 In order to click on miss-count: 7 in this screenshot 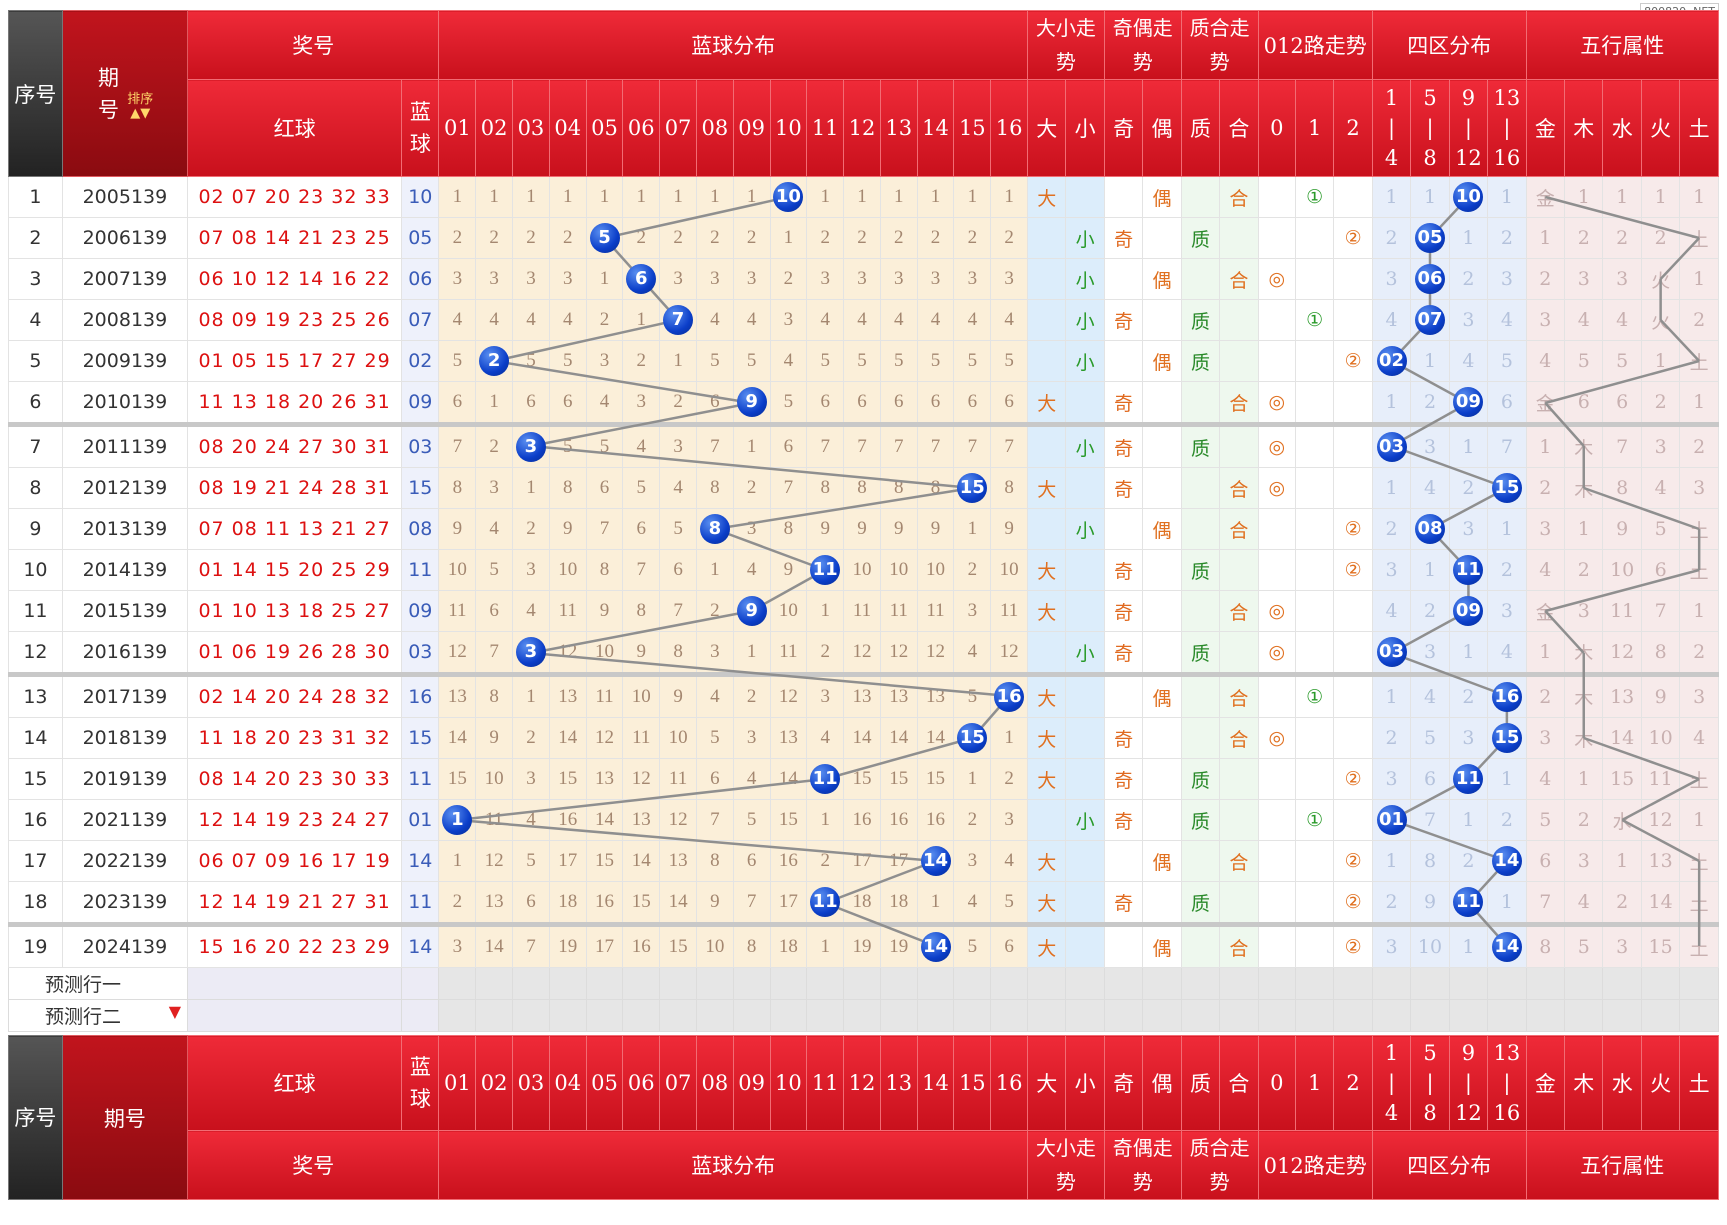, I will do `click(751, 903)`.